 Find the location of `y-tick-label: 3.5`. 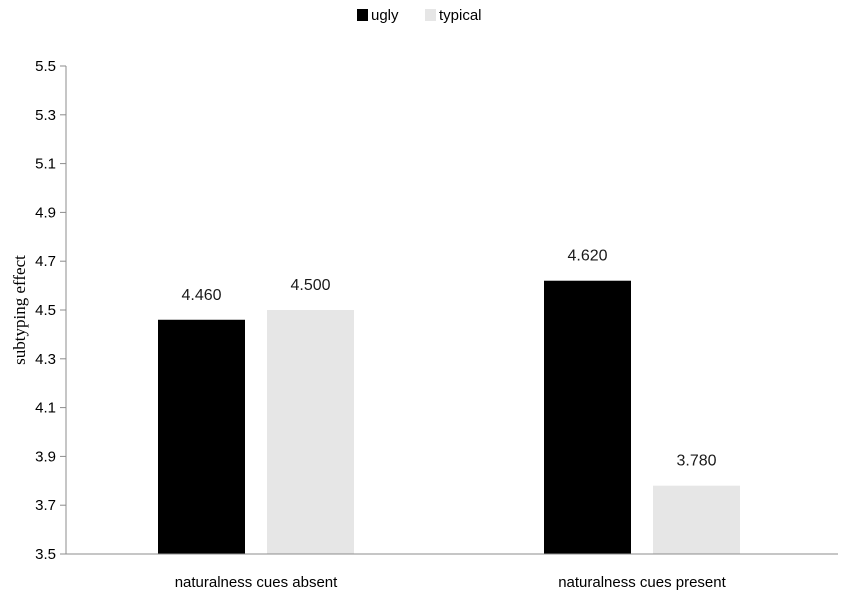

y-tick-label: 3.5 is located at coordinates (45, 554).